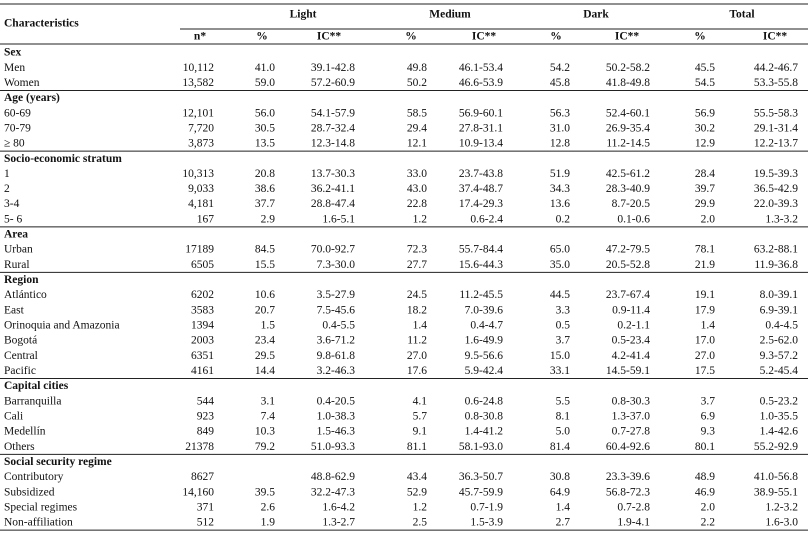  What do you see at coordinates (14, 68) in the screenshot?
I see `row-label: Men` at bounding box center [14, 68].